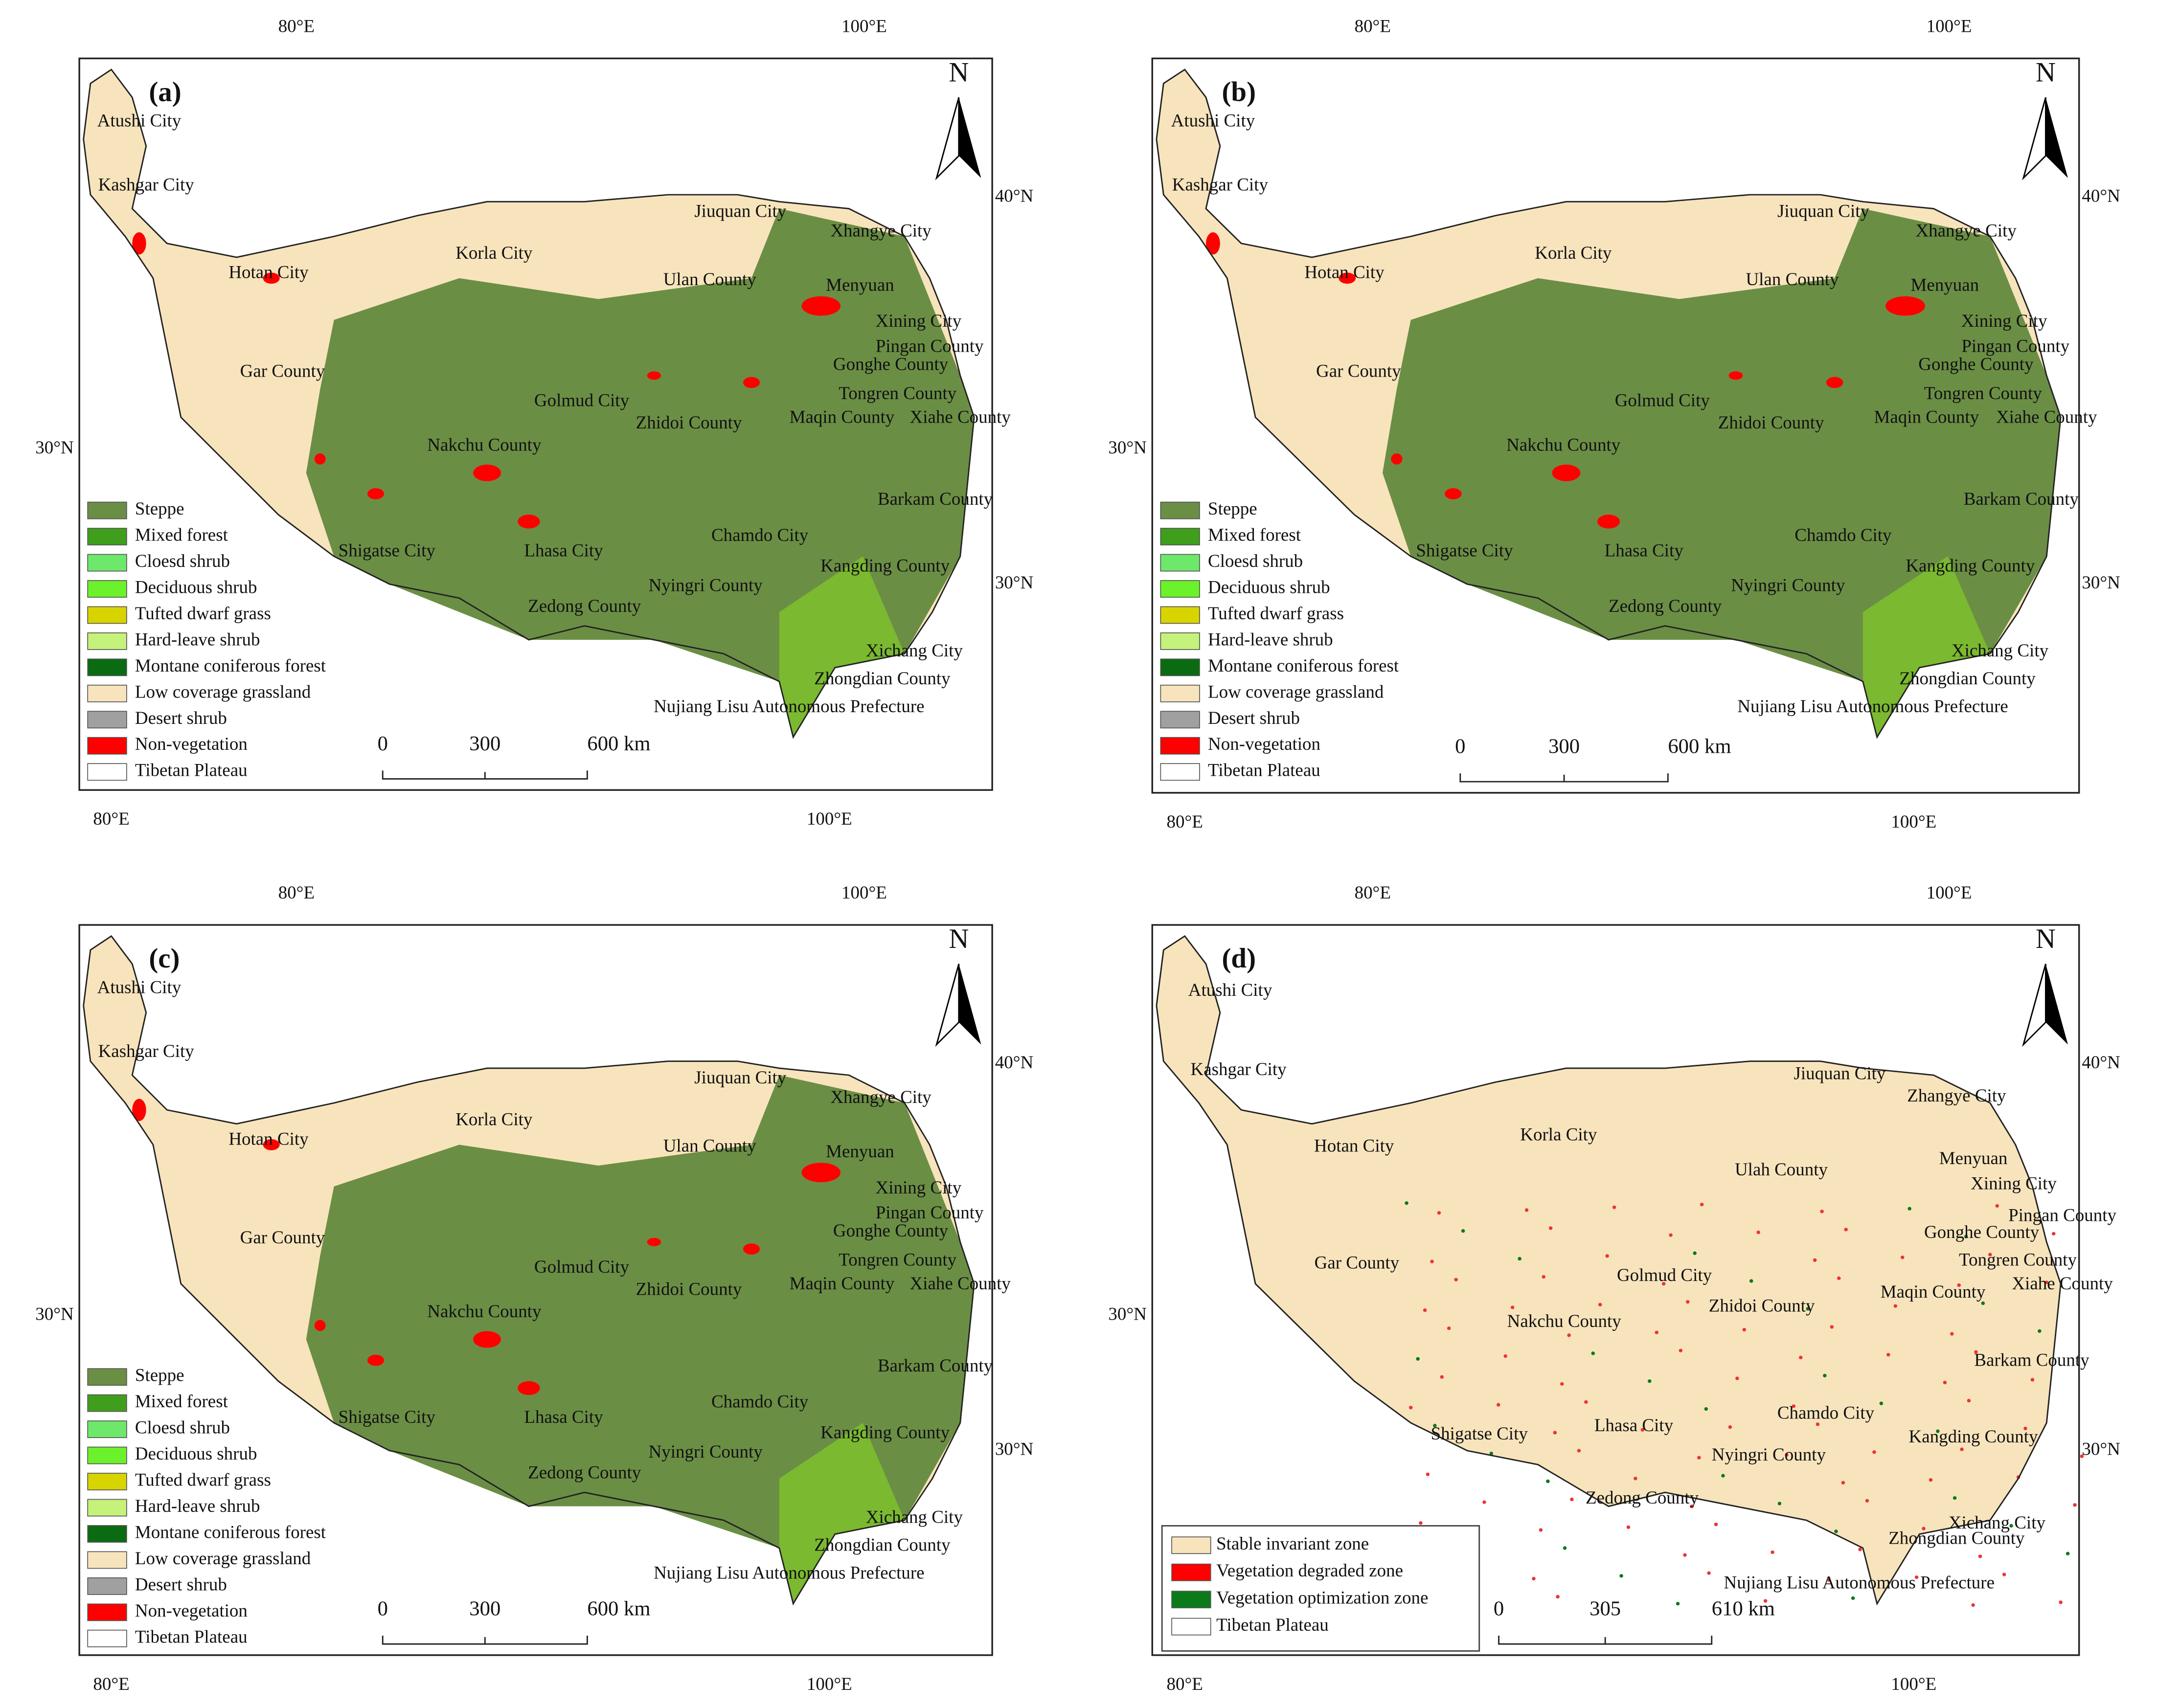  Describe the element at coordinates (1239, 91) in the screenshot. I see `panel-label: (b)` at that location.